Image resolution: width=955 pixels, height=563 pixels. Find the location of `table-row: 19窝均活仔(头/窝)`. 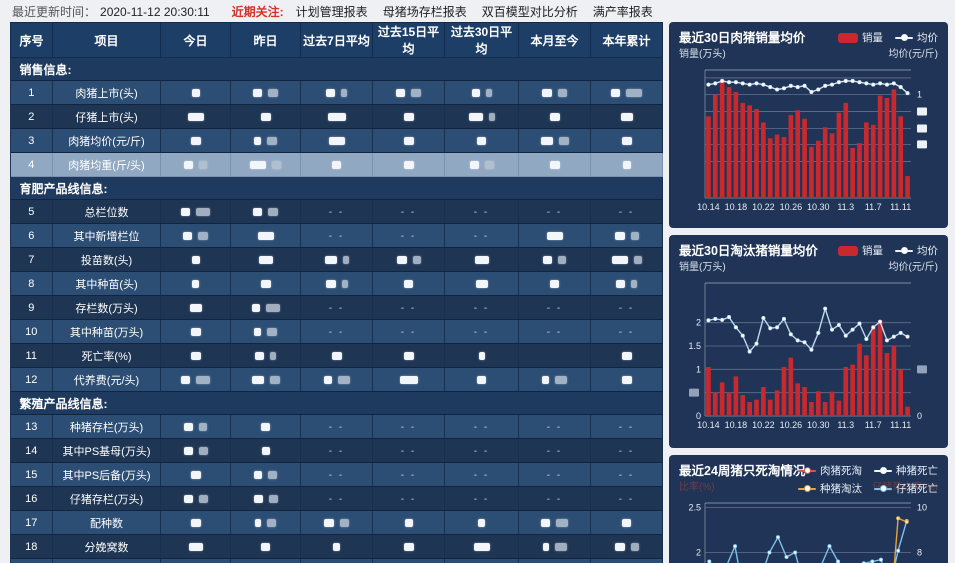

table-row: 19窝均活仔(头/窝) is located at coordinates (336, 560).